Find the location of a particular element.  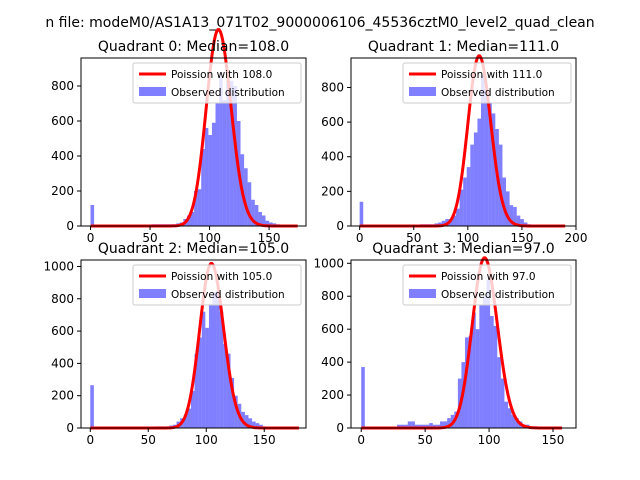

legend: Poission with 97.0 Observed distribution is located at coordinates (487, 285).